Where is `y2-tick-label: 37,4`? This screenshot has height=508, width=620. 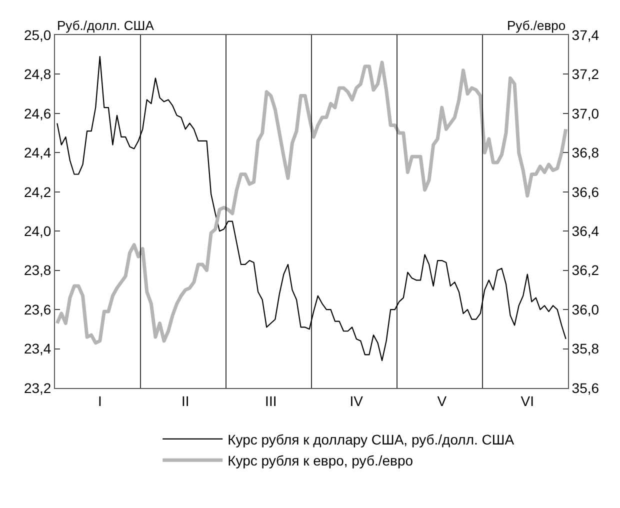 y2-tick-label: 37,4 is located at coordinates (586, 34).